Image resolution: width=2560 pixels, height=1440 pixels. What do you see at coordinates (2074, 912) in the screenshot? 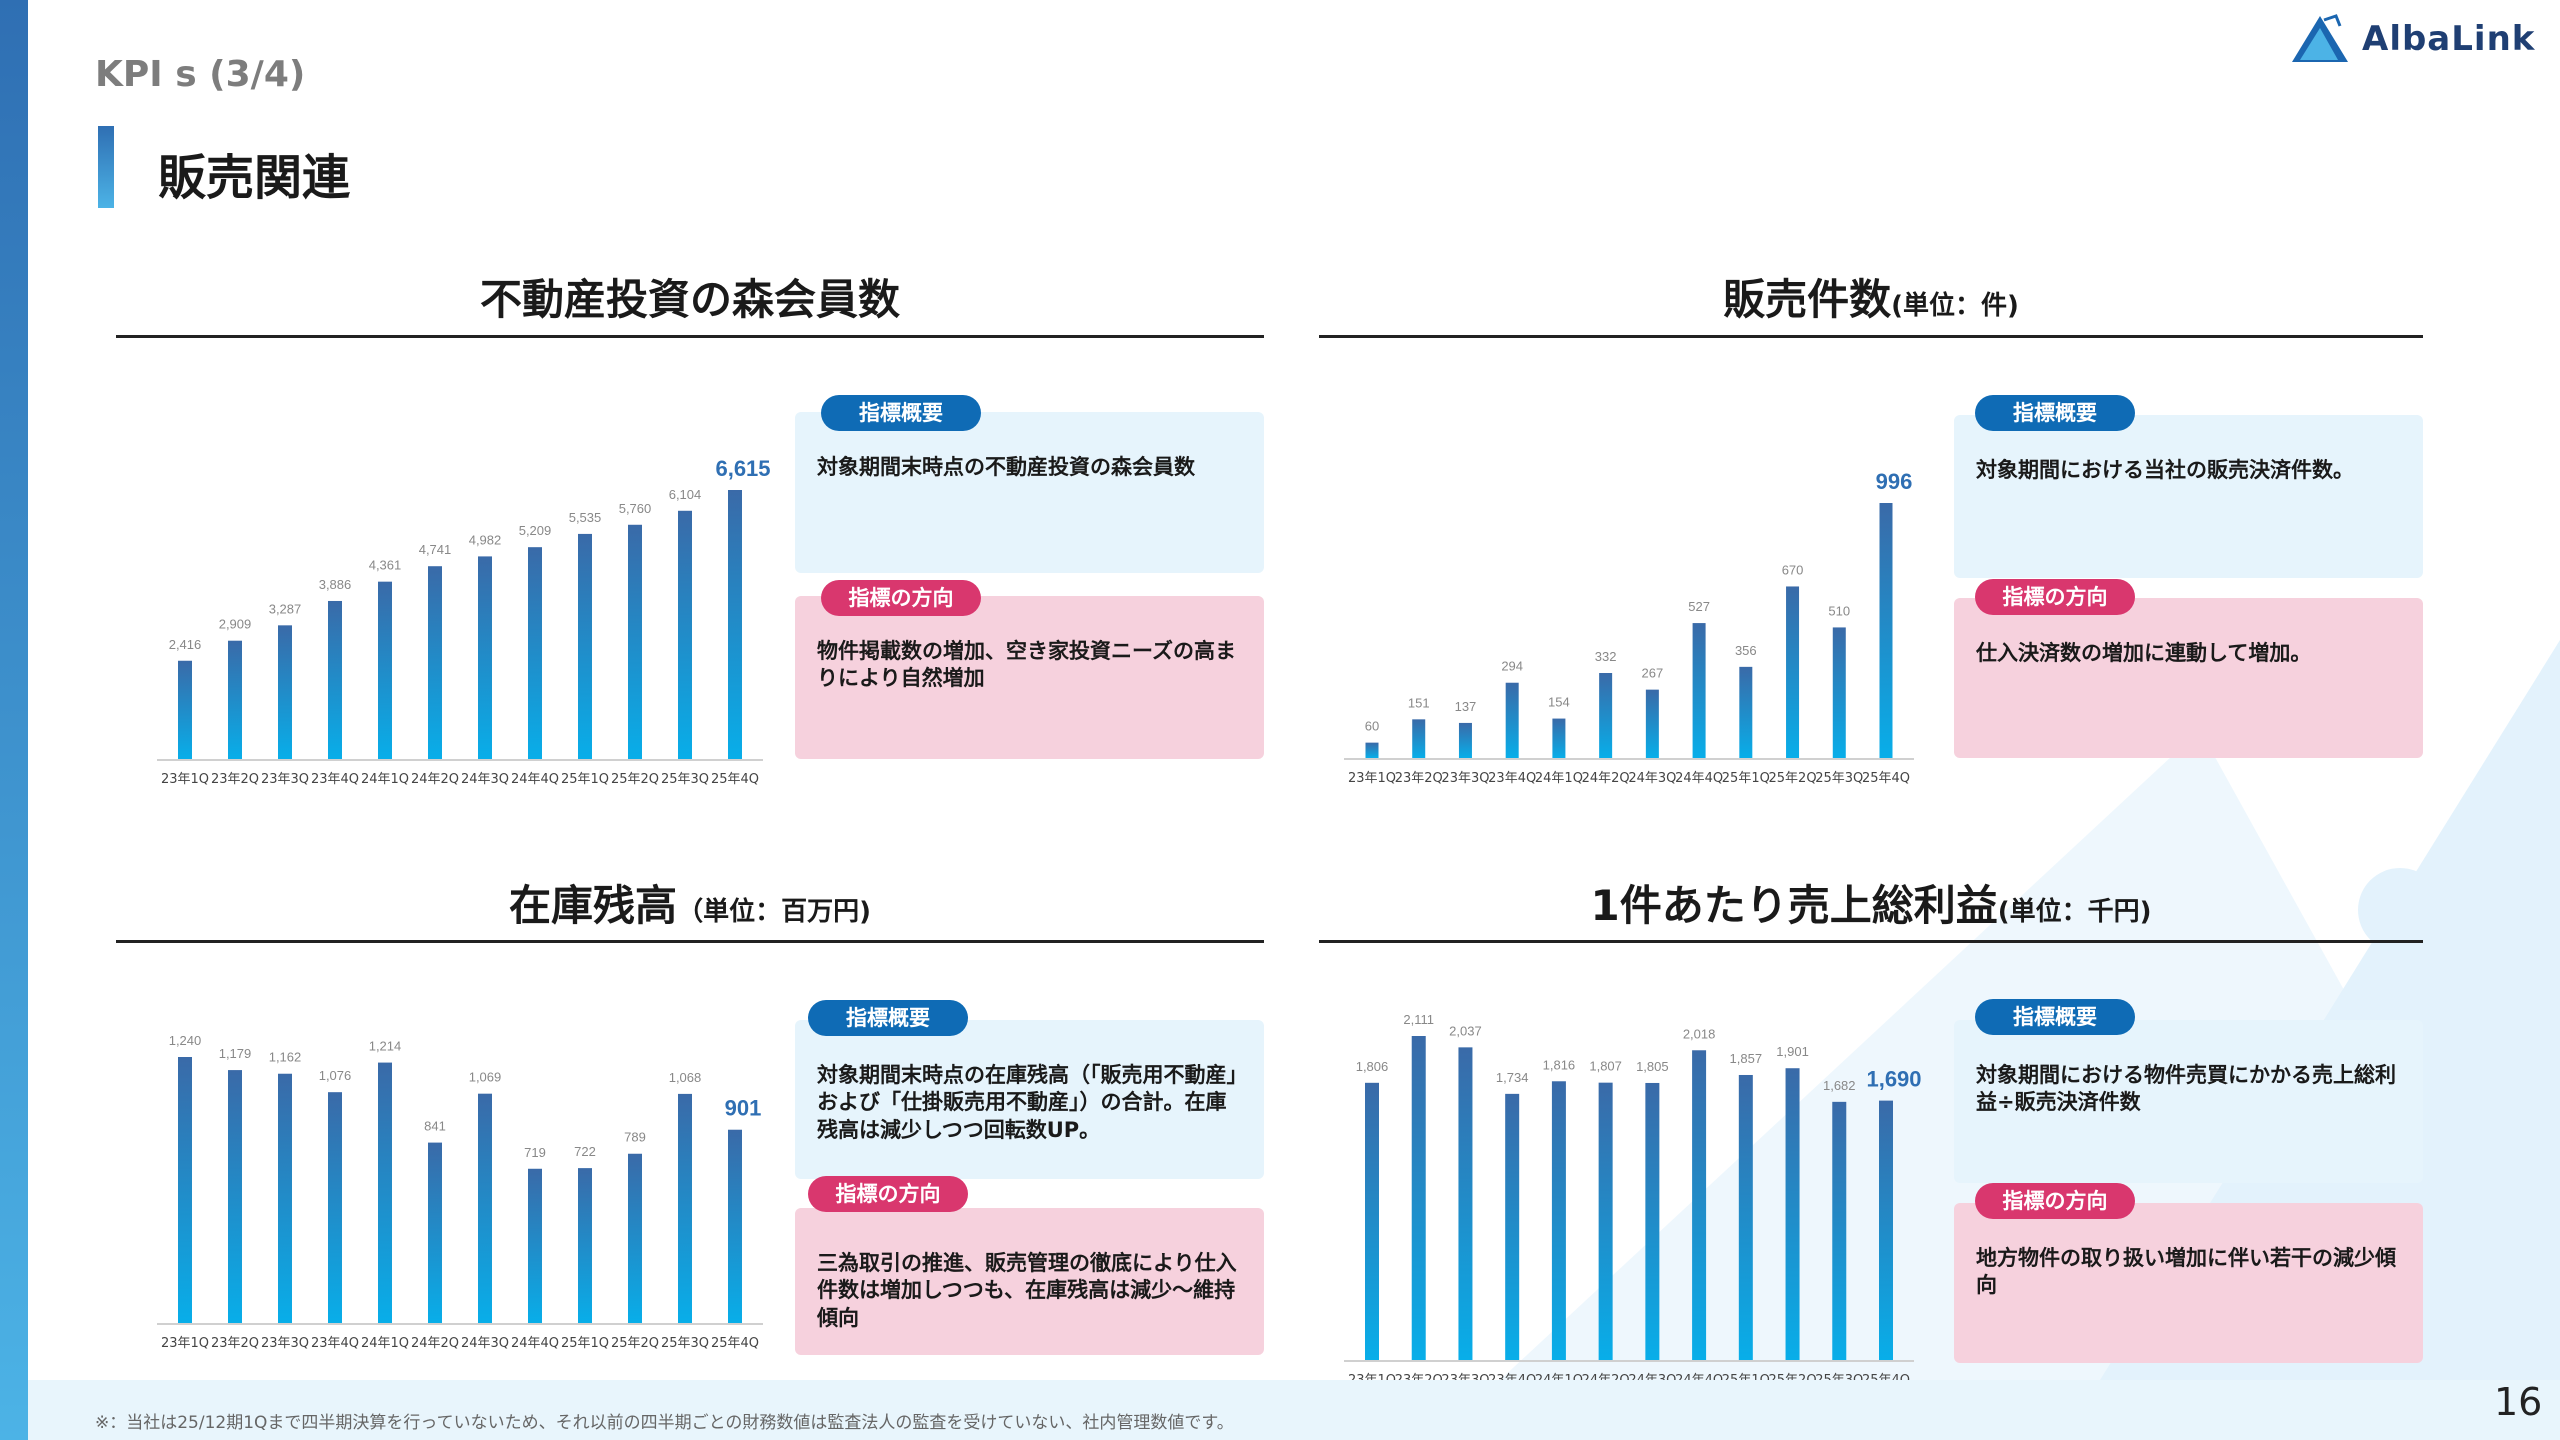
I see `panel-unit: (単位：千円)` at bounding box center [2074, 912].